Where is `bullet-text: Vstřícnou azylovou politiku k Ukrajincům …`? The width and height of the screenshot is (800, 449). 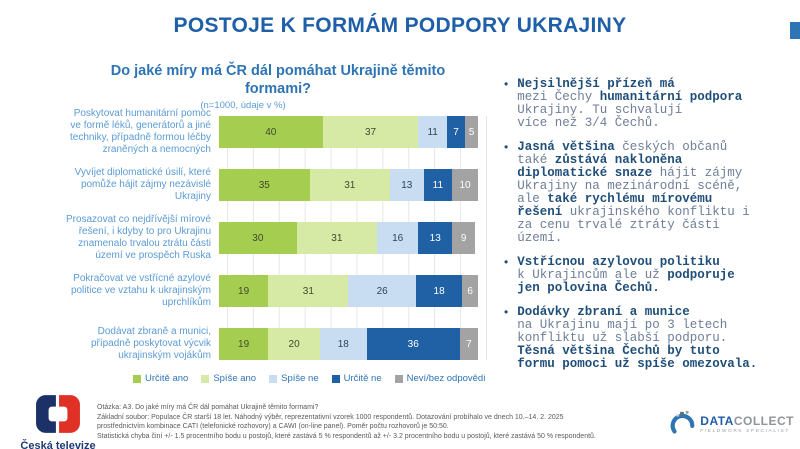
bullet-text: Vstřícnou azylovou politiku k Ukrajincům … is located at coordinates (626, 275).